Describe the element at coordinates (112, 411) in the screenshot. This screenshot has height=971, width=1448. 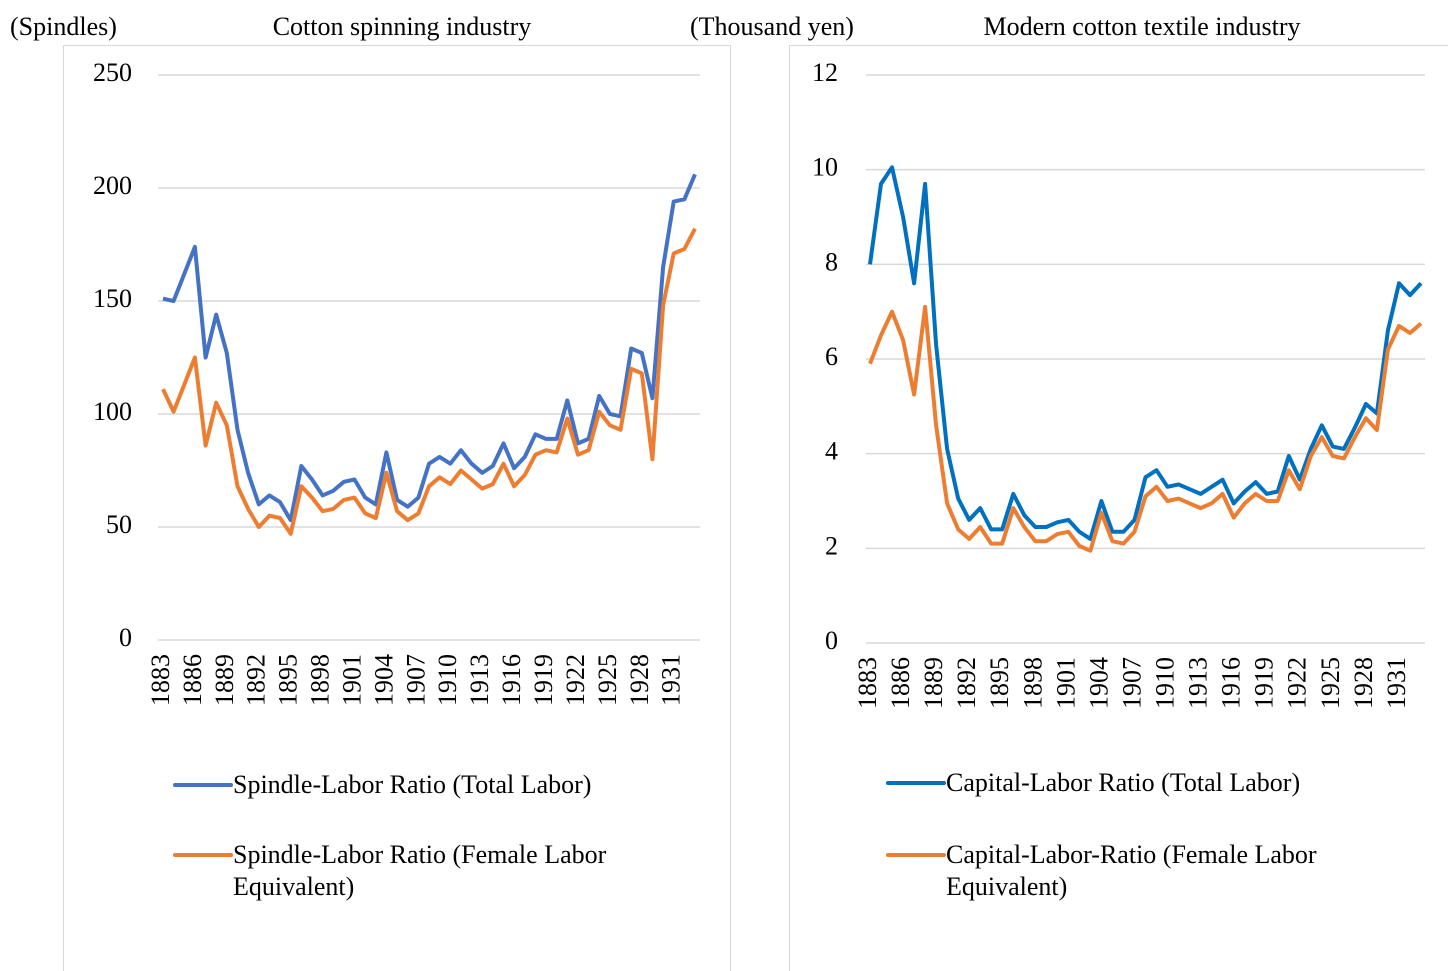
I see `y-tick-label: 100` at that location.